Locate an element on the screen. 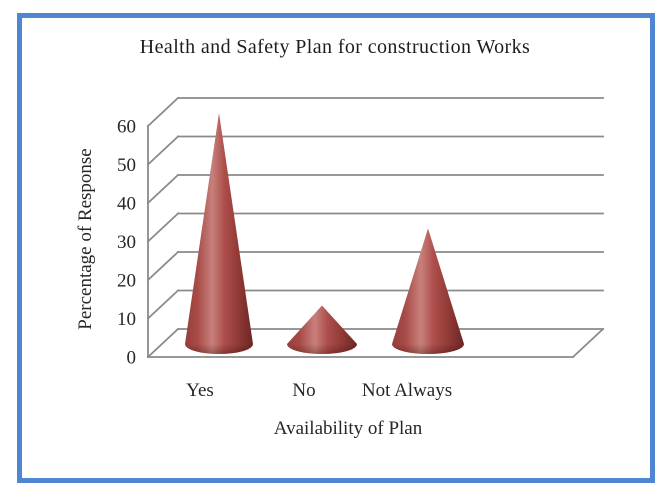 The width and height of the screenshot is (670, 498). y-axis-tick-label: 30 is located at coordinates (126, 242).